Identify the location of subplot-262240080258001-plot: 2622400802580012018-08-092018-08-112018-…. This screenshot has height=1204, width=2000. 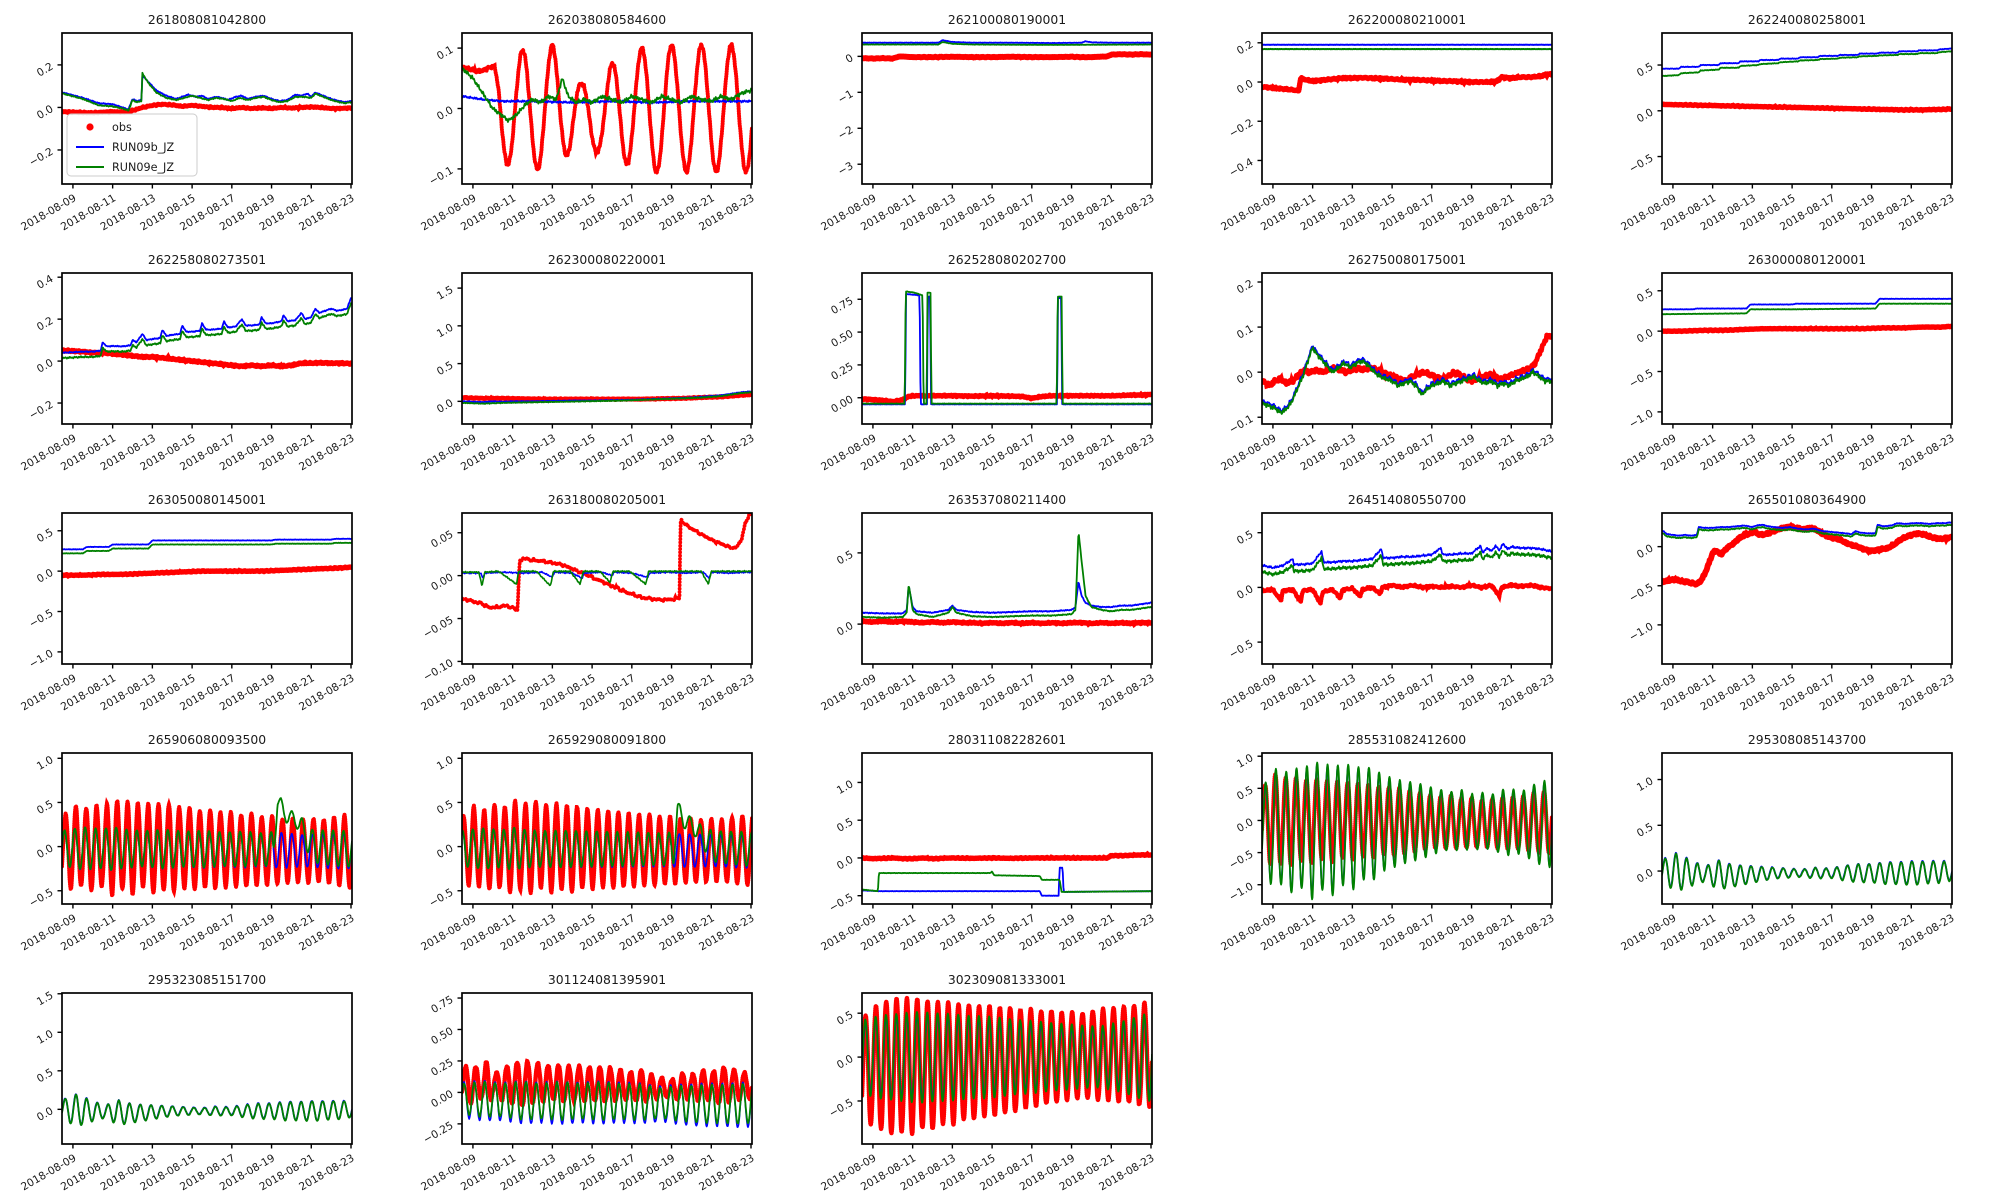
(1800, 120).